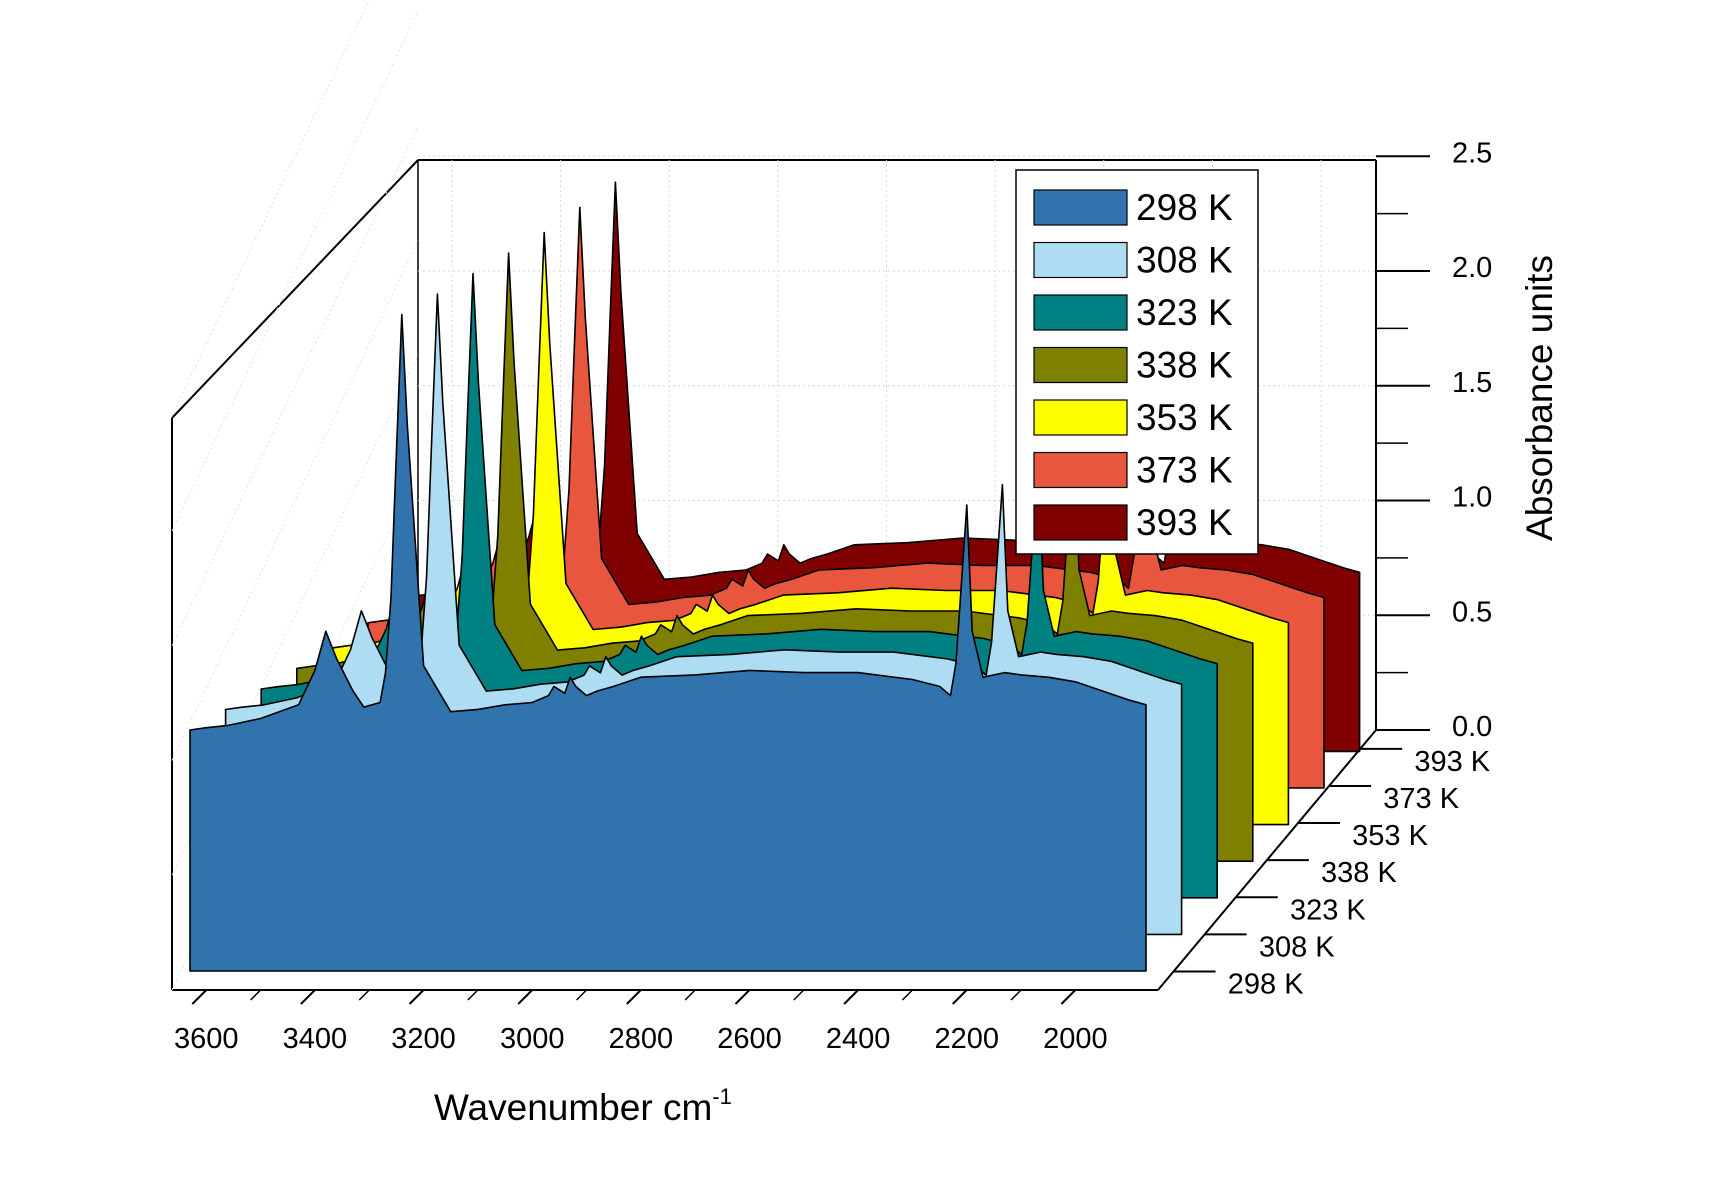 The width and height of the screenshot is (1710, 1194). Describe the element at coordinates (1184, 365) in the screenshot. I see `legend-label: 338 K` at that location.